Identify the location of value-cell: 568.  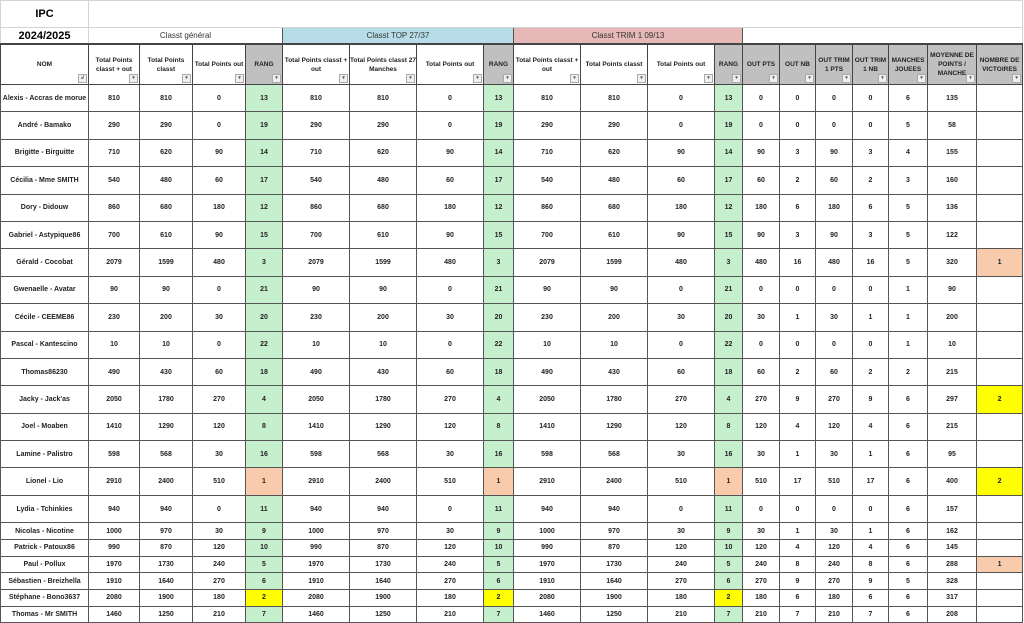
(614, 454).